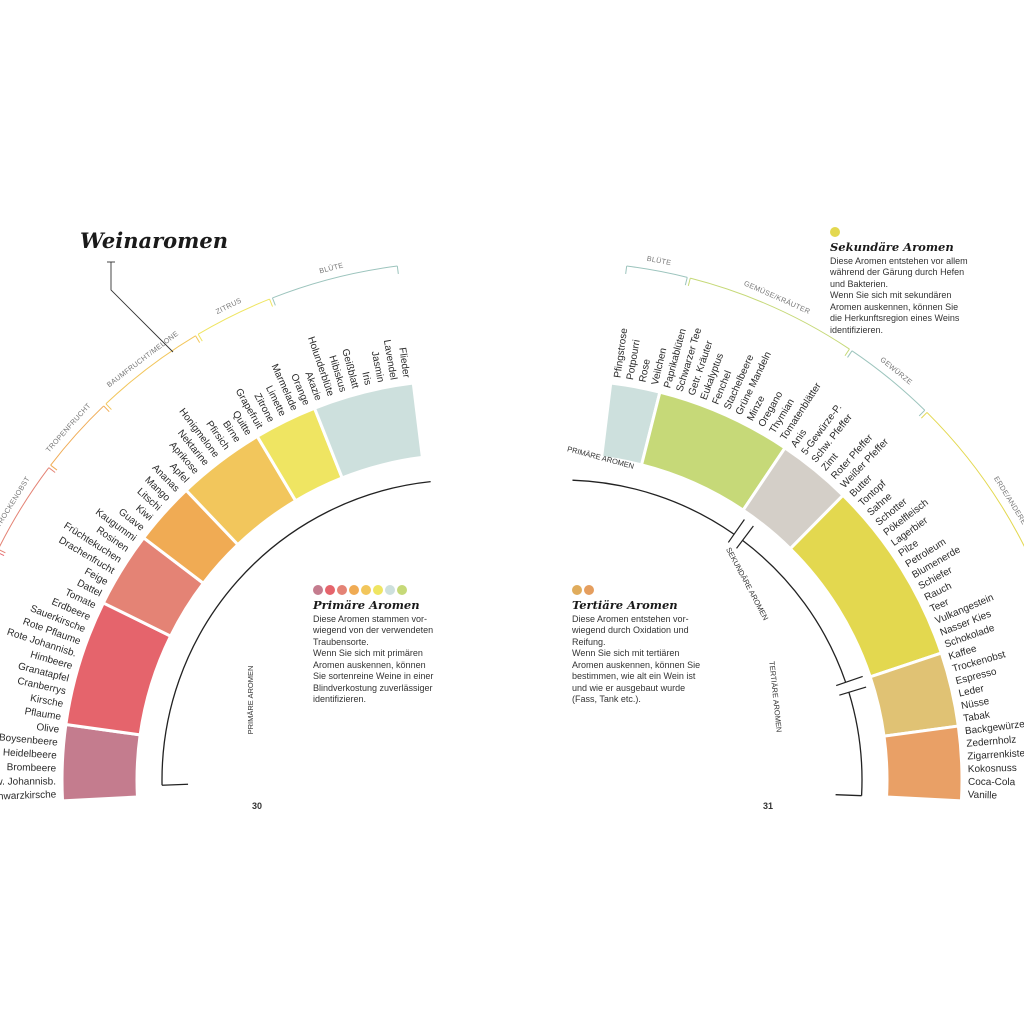 This screenshot has width=1024, height=1024. I want to click on aroma-label: Tabak, so click(977, 717).